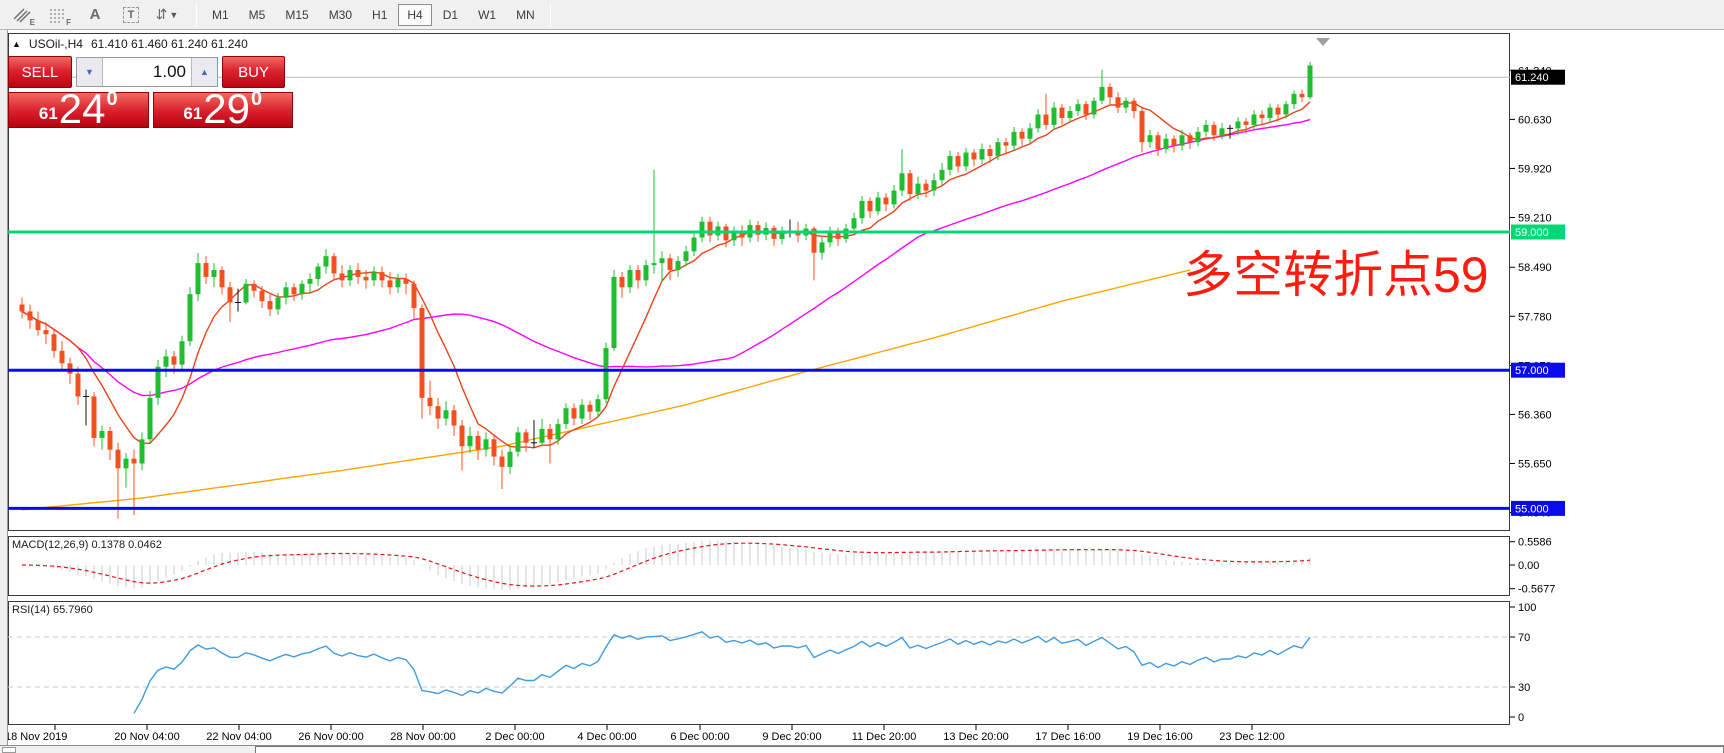  Describe the element at coordinates (1538, 370) in the screenshot. I see `price-box-57.000` at that location.